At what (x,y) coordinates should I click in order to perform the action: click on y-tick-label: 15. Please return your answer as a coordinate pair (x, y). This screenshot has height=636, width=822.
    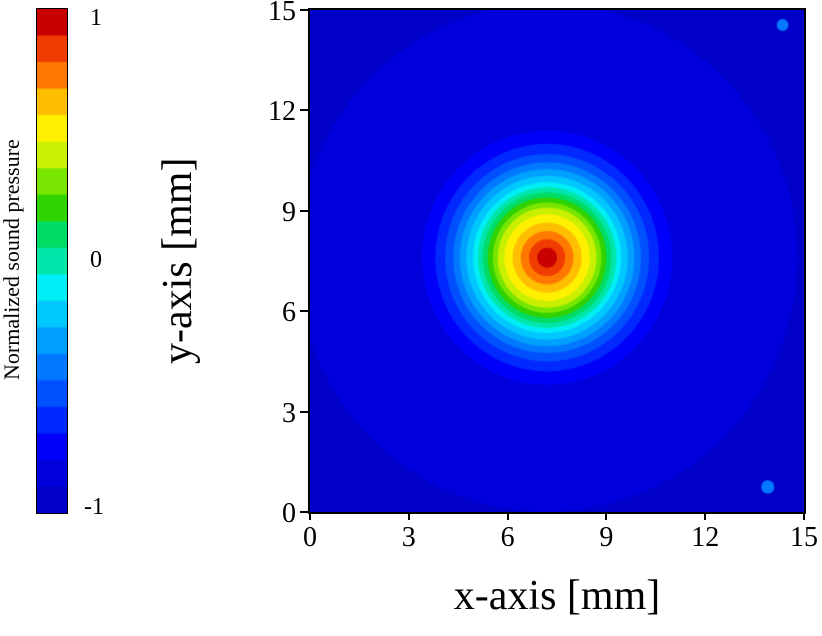
    Looking at the image, I should click on (282, 13).